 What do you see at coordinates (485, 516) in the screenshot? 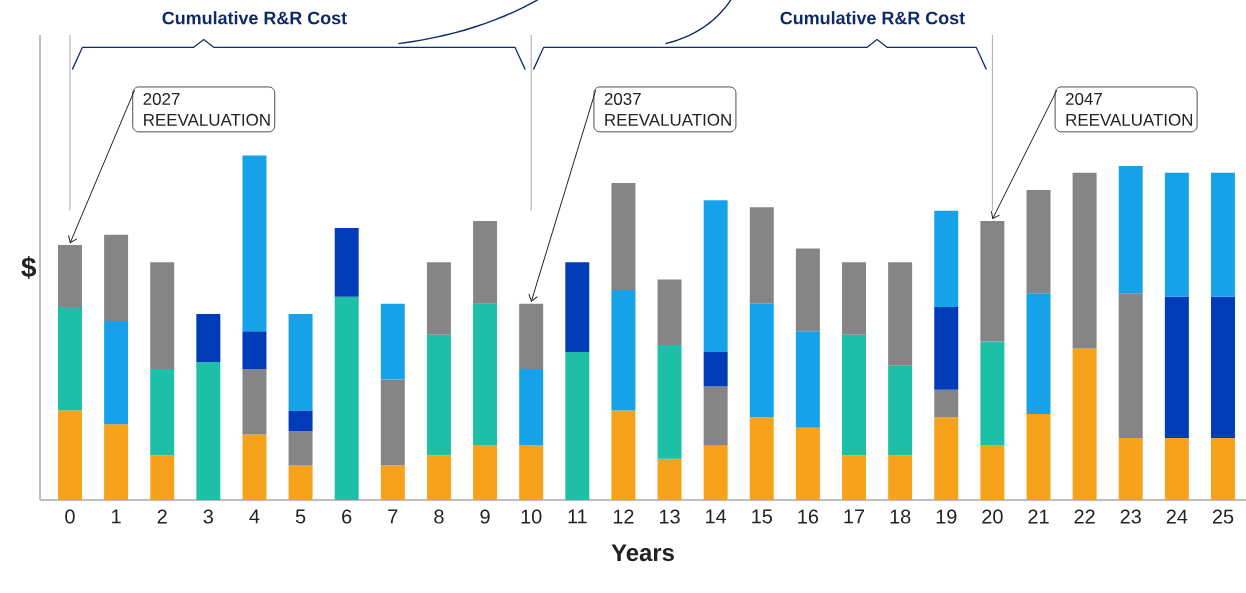
I see `x-tick-label: 9` at bounding box center [485, 516].